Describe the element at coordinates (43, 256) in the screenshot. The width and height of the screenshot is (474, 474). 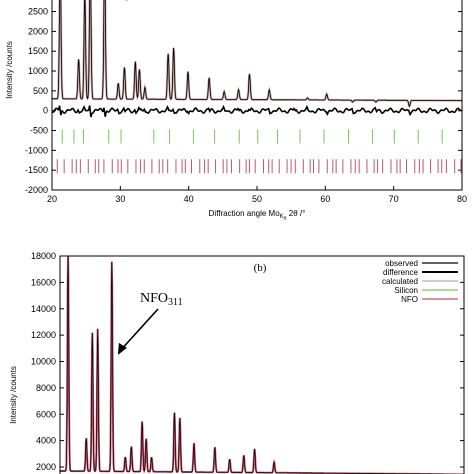
I see `y-tick-label: 18000` at that location.